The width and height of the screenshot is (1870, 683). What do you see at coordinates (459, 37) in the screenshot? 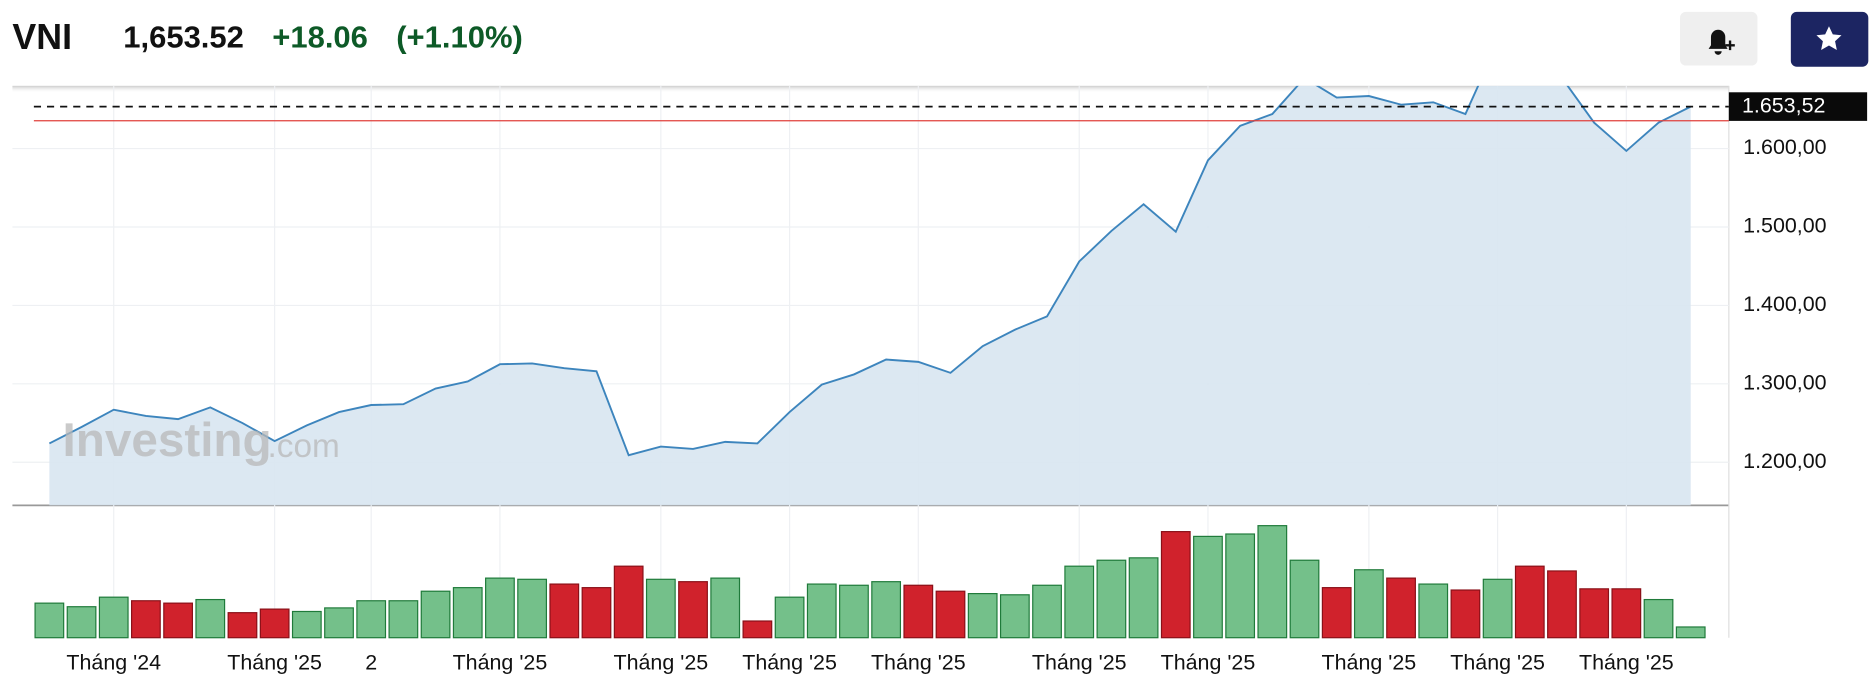
I see `change-pct: (+1.10%)` at bounding box center [459, 37].